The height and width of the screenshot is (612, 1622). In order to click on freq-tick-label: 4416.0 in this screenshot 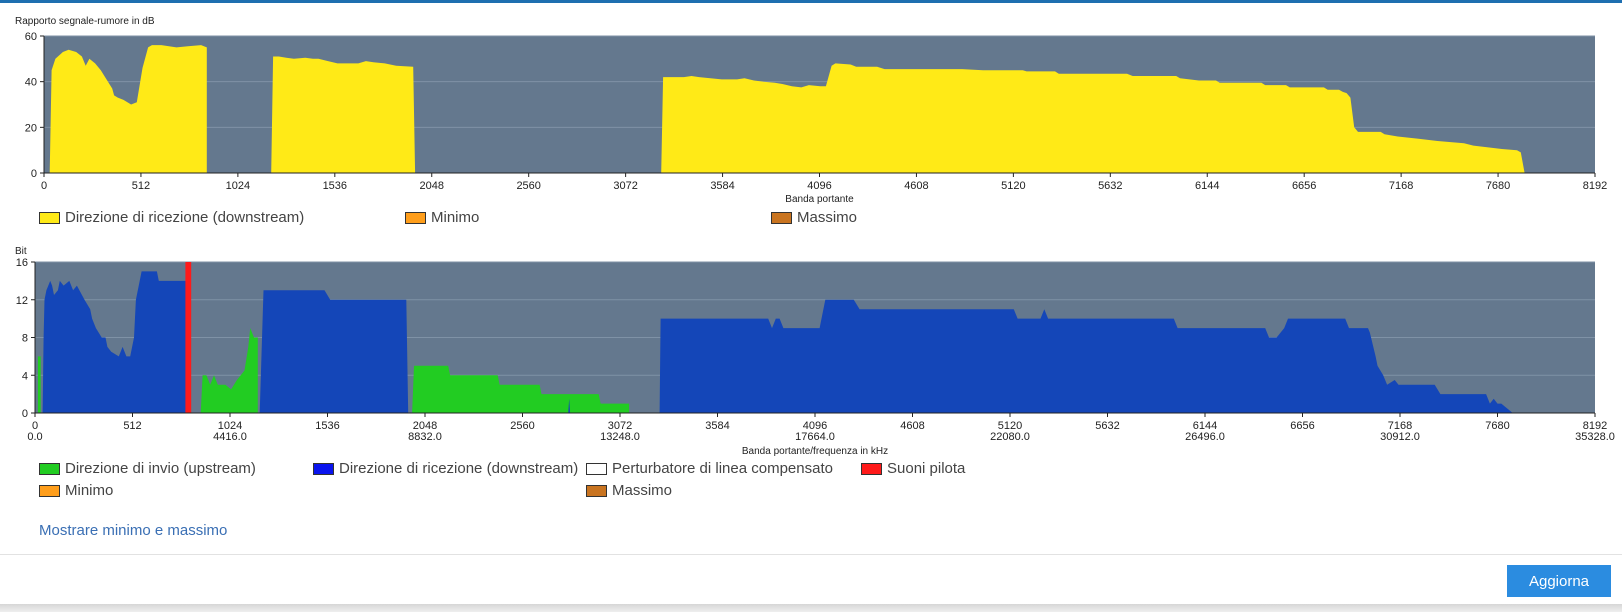, I will do `click(230, 437)`.